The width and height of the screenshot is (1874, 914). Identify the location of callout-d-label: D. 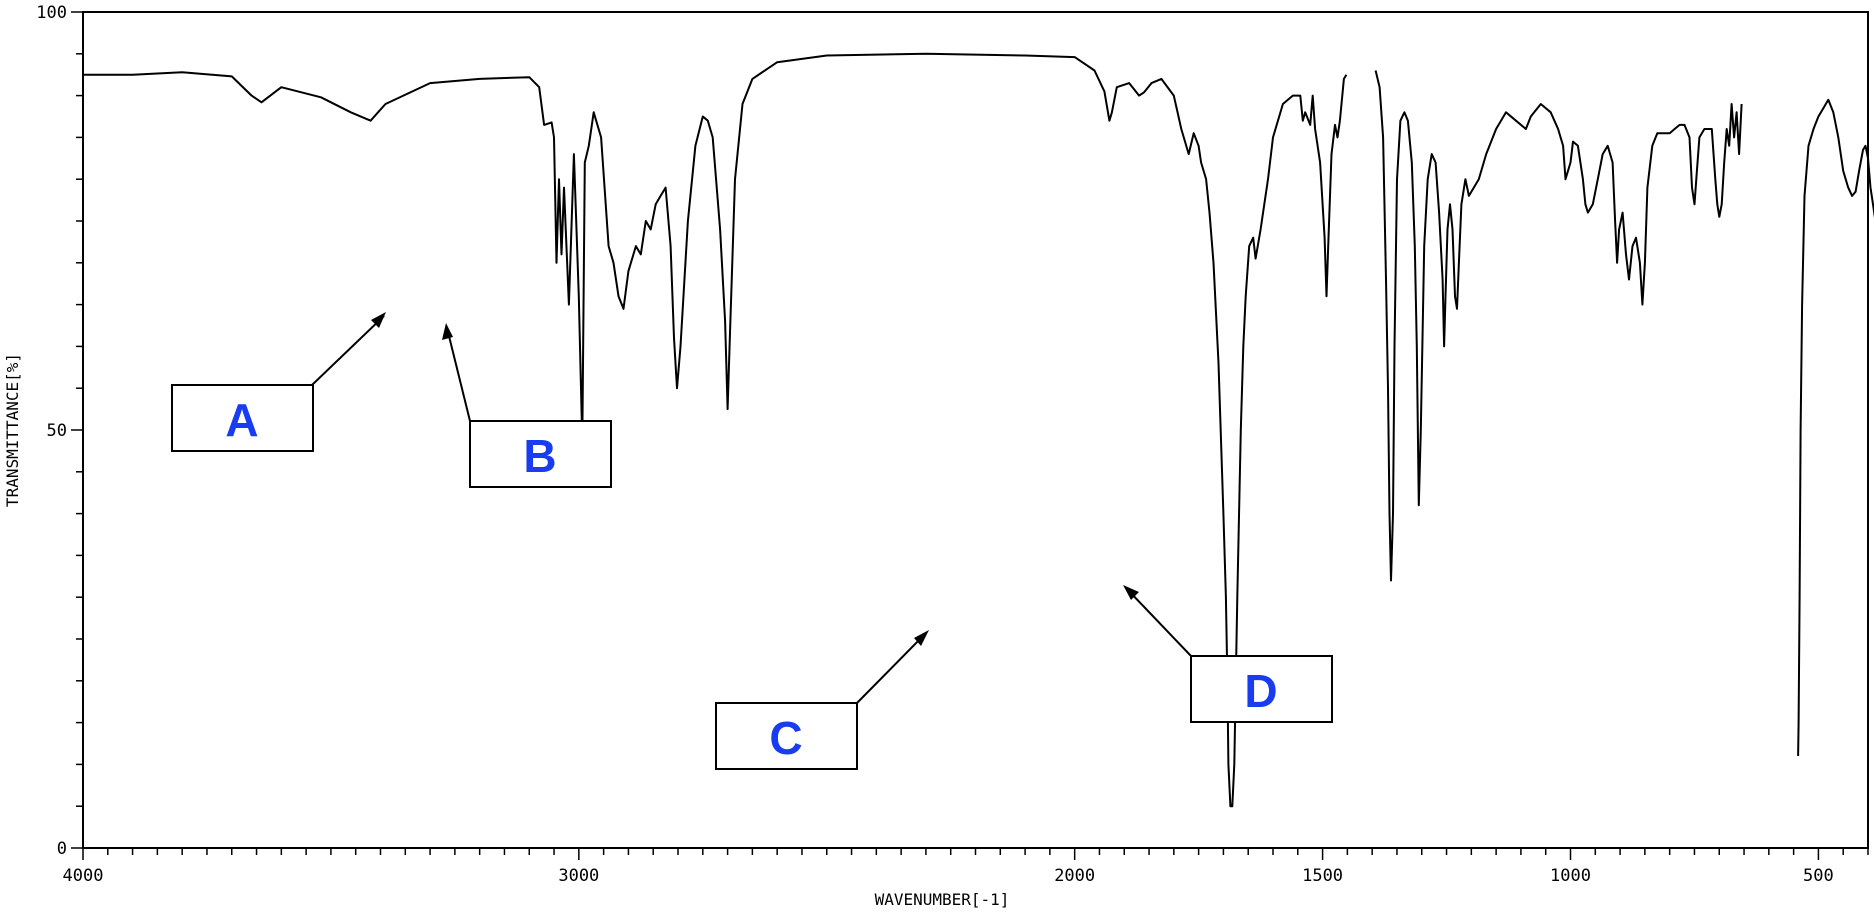
(1260, 691).